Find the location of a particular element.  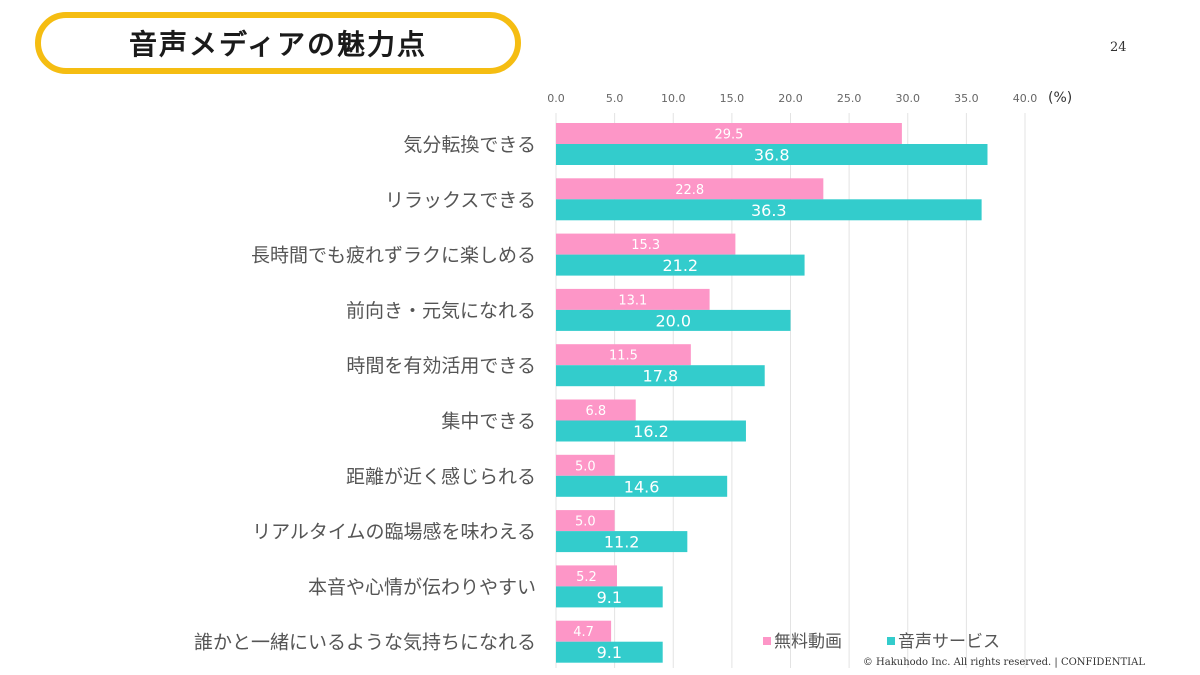

data-label: 20.0 is located at coordinates (673, 320).